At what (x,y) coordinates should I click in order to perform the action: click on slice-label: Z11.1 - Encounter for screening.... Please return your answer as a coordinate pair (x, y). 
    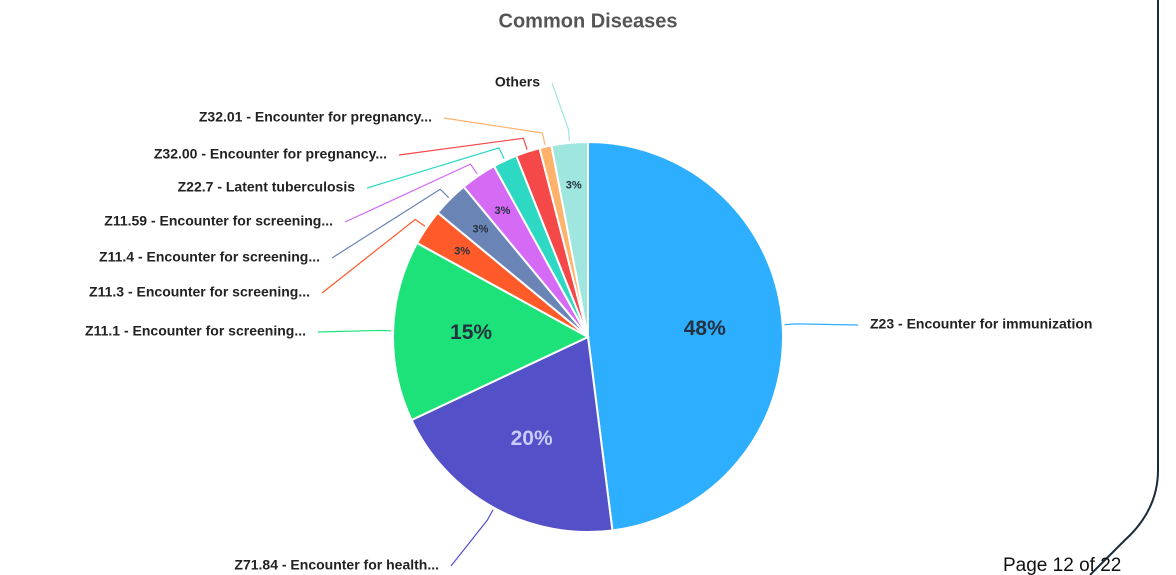
    Looking at the image, I should click on (195, 331).